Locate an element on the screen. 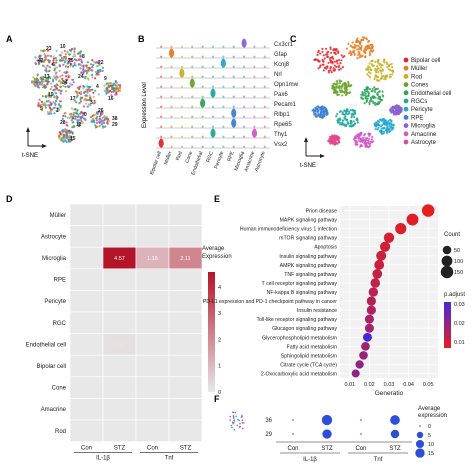 The height and width of the screenshot is (474, 474). cluster-id-label: 22 is located at coordinates (101, 63).